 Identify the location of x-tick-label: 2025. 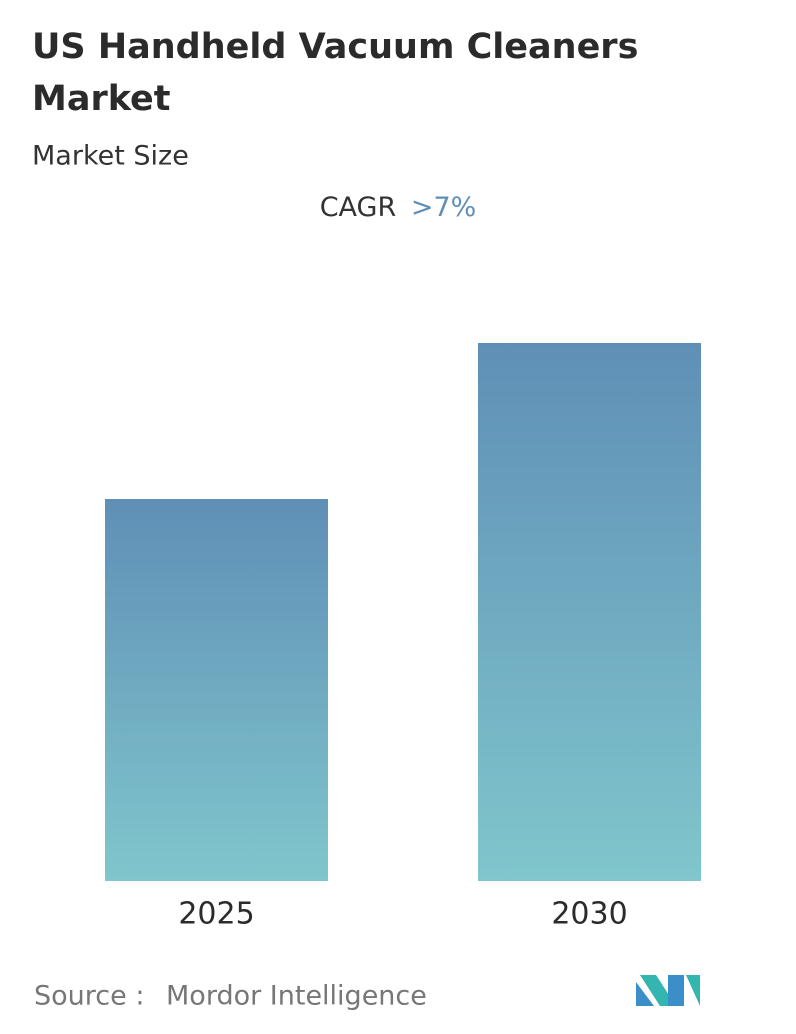
(216, 914).